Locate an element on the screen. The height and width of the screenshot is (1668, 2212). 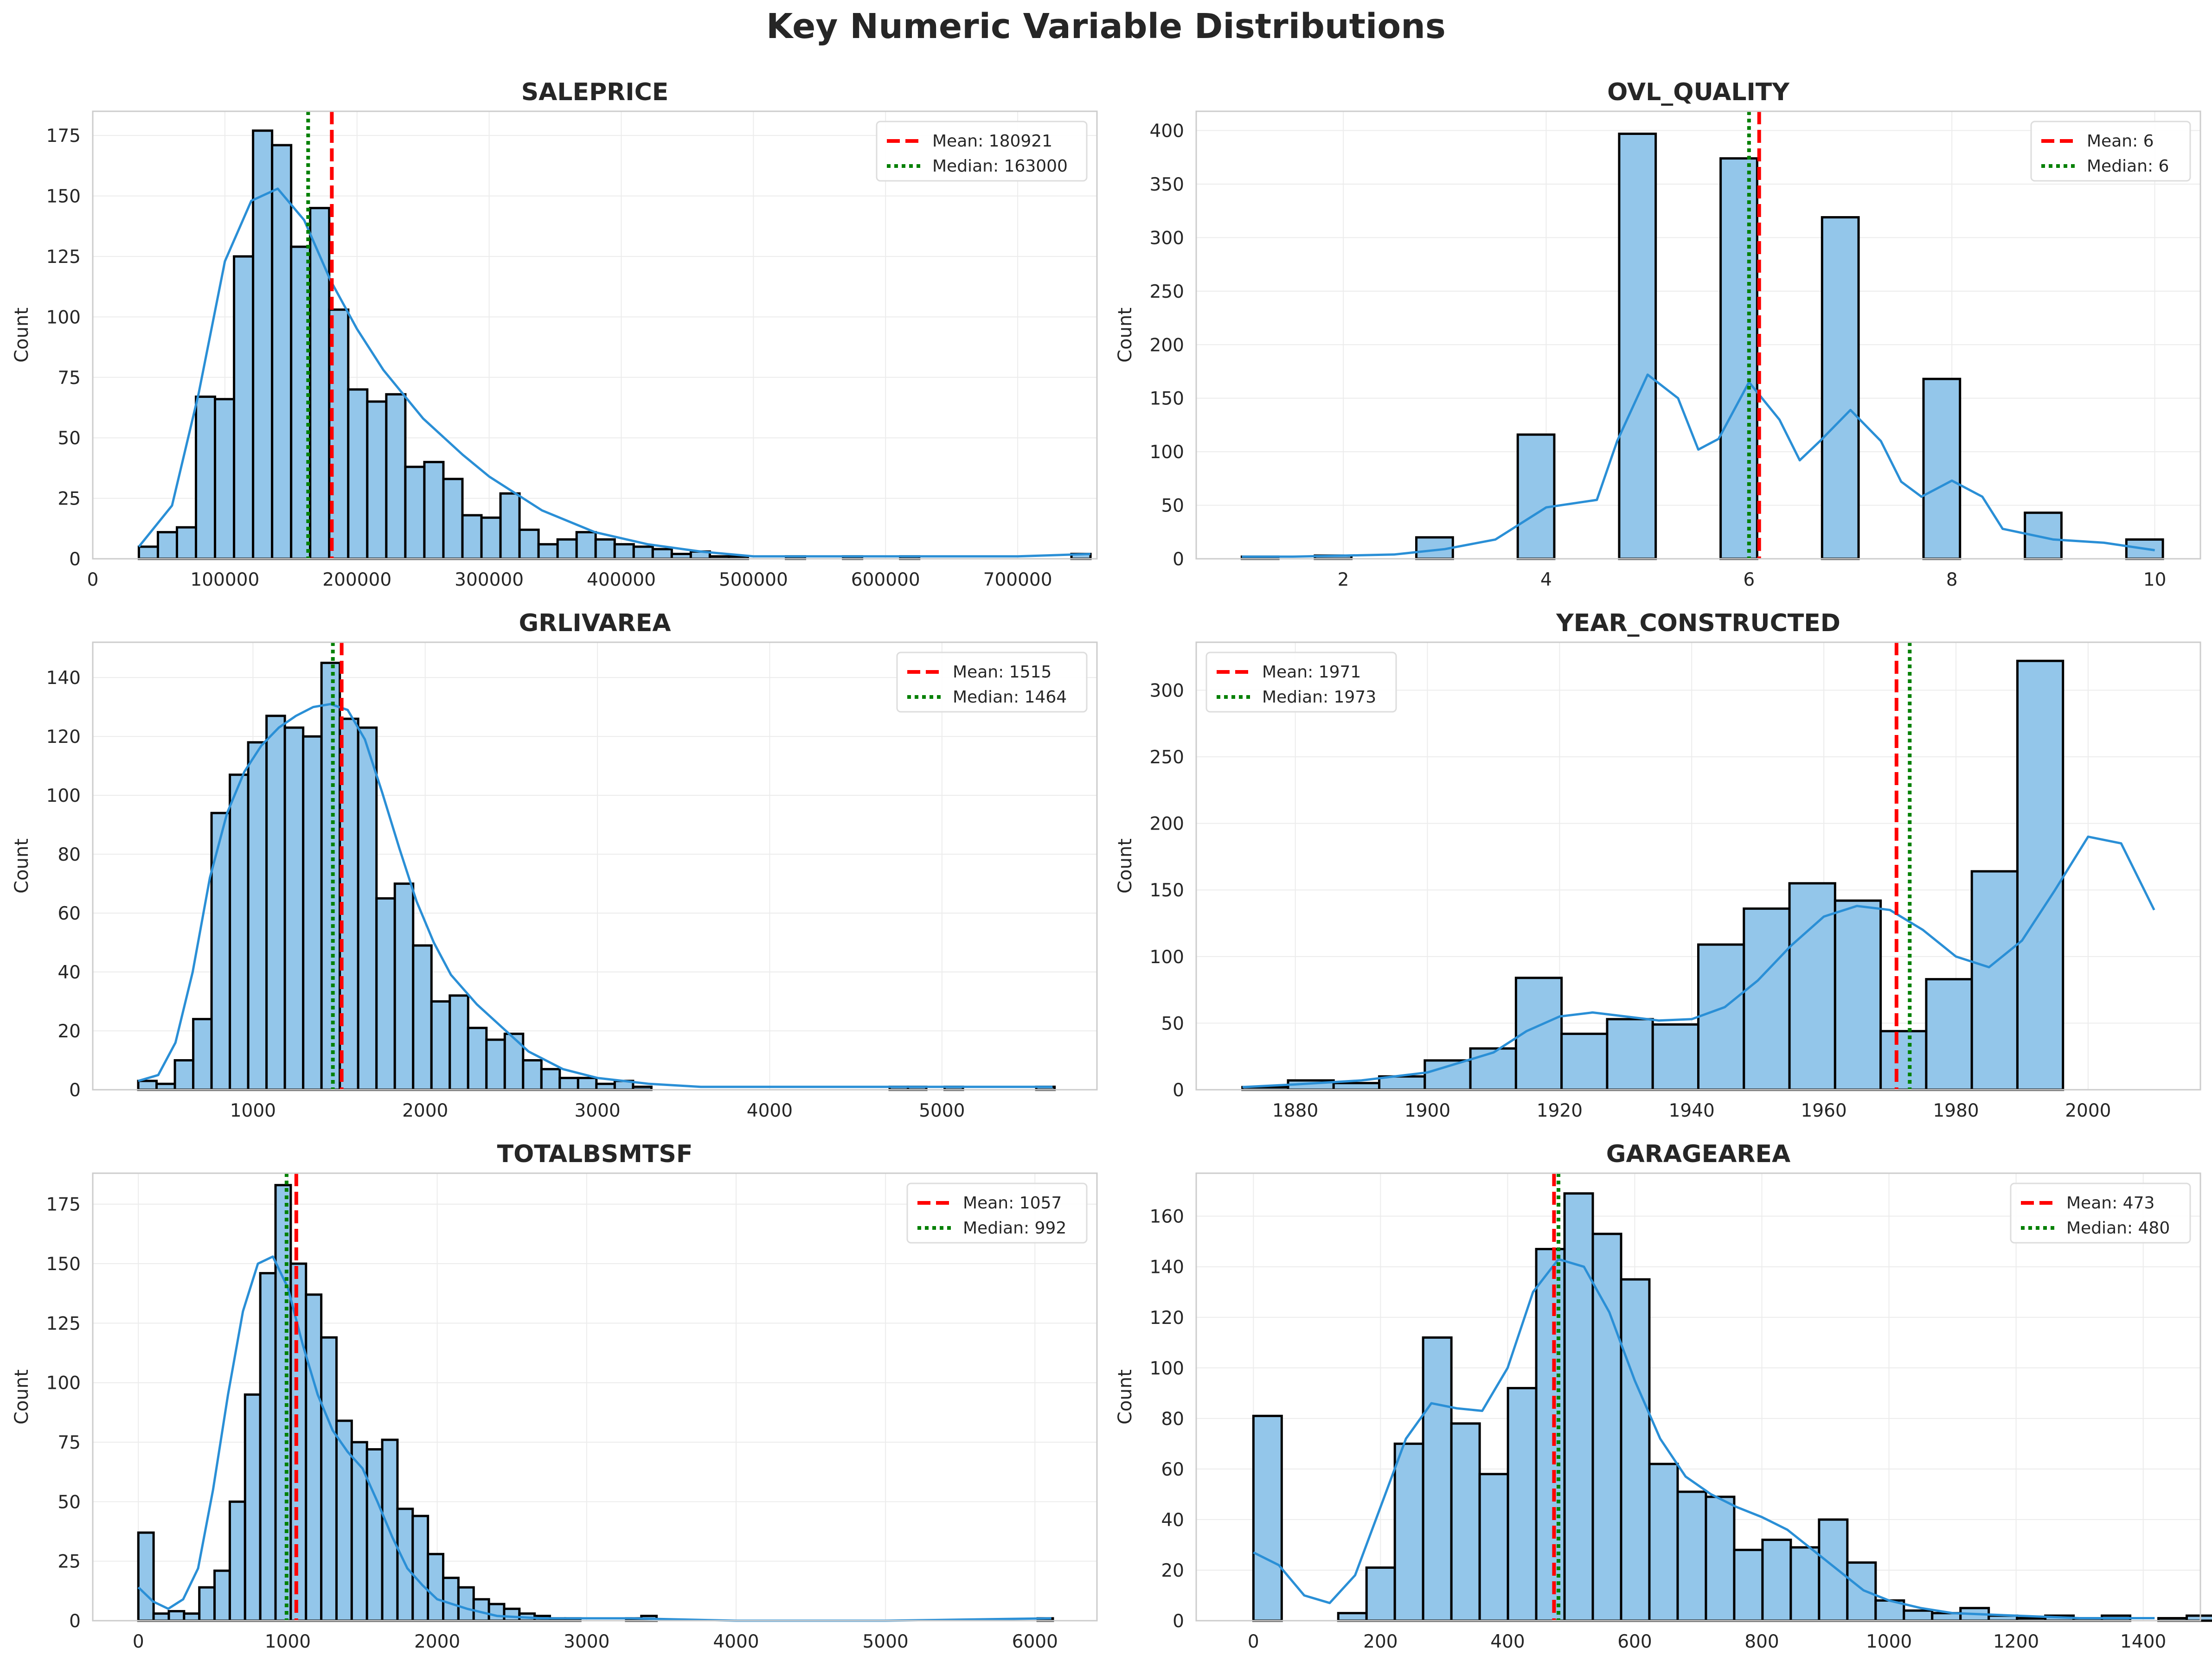
y-tick-label: 300 is located at coordinates (1167, 239).